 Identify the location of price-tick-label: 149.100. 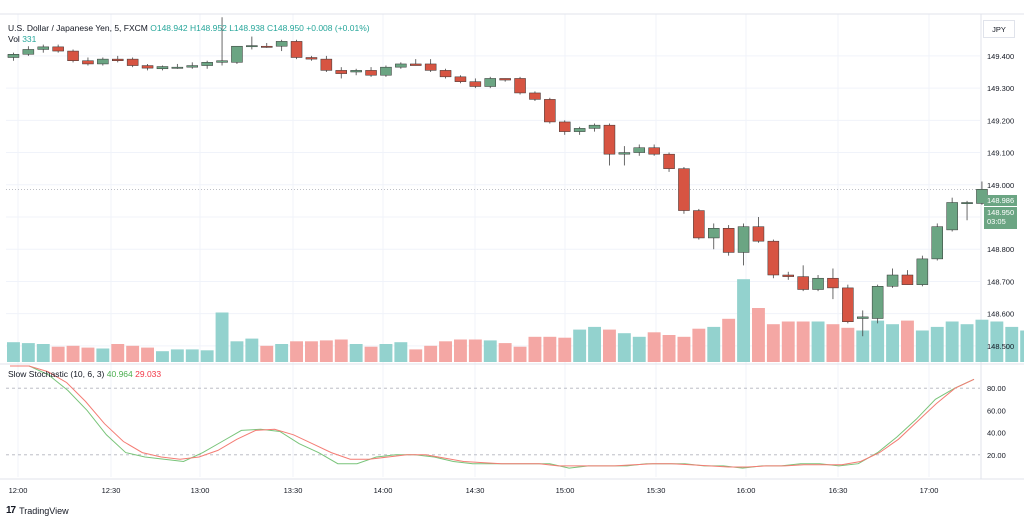
(1000, 153).